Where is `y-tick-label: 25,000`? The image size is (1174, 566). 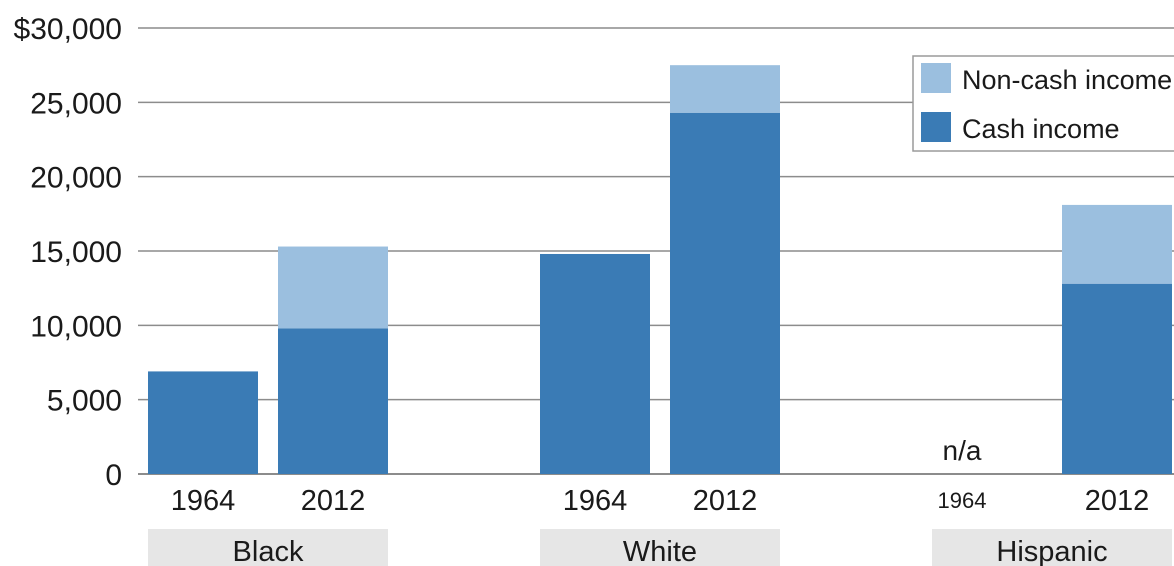 y-tick-label: 25,000 is located at coordinates (76, 103).